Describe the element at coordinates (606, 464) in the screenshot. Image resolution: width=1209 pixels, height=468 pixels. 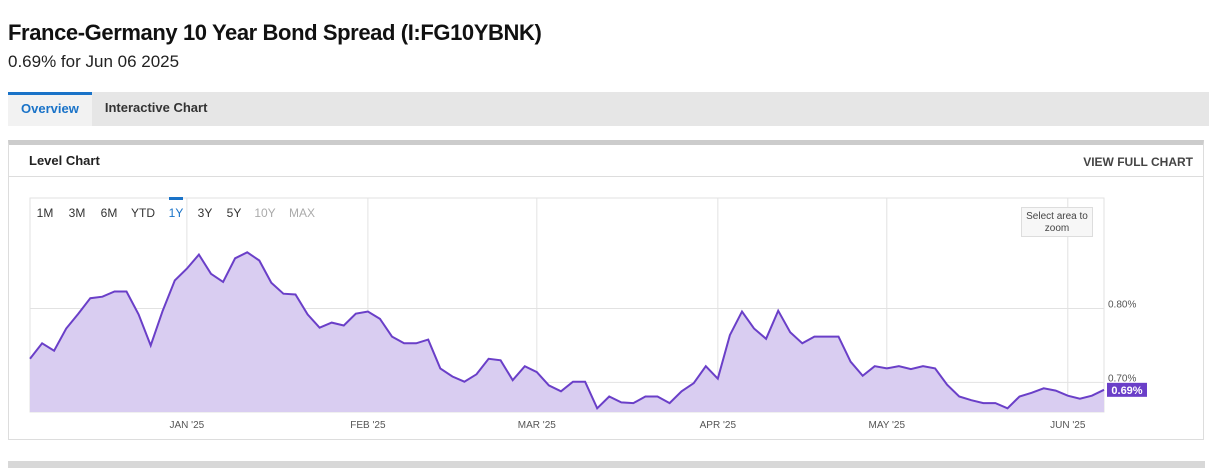
I see `bottom-bar` at that location.